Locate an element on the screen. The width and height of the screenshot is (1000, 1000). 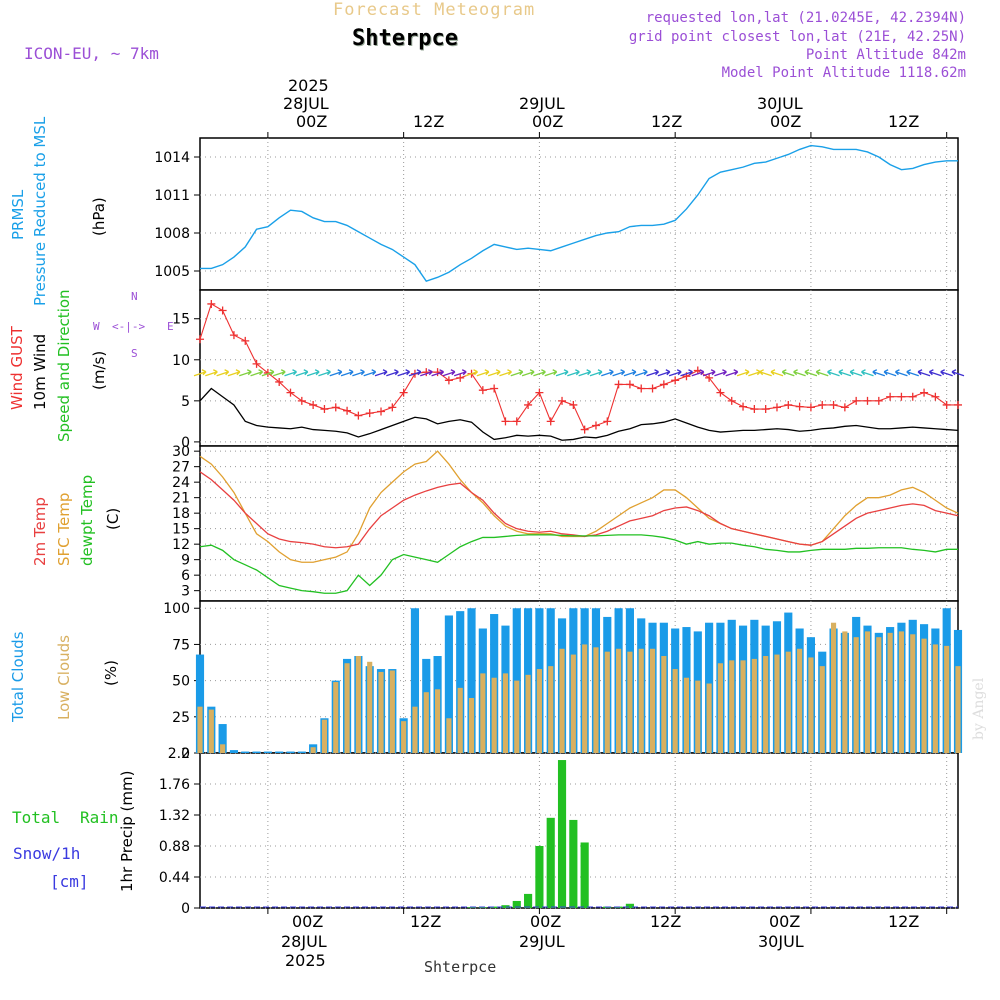
pressure-ytick-label-3: 1005 is located at coordinates (172, 272).